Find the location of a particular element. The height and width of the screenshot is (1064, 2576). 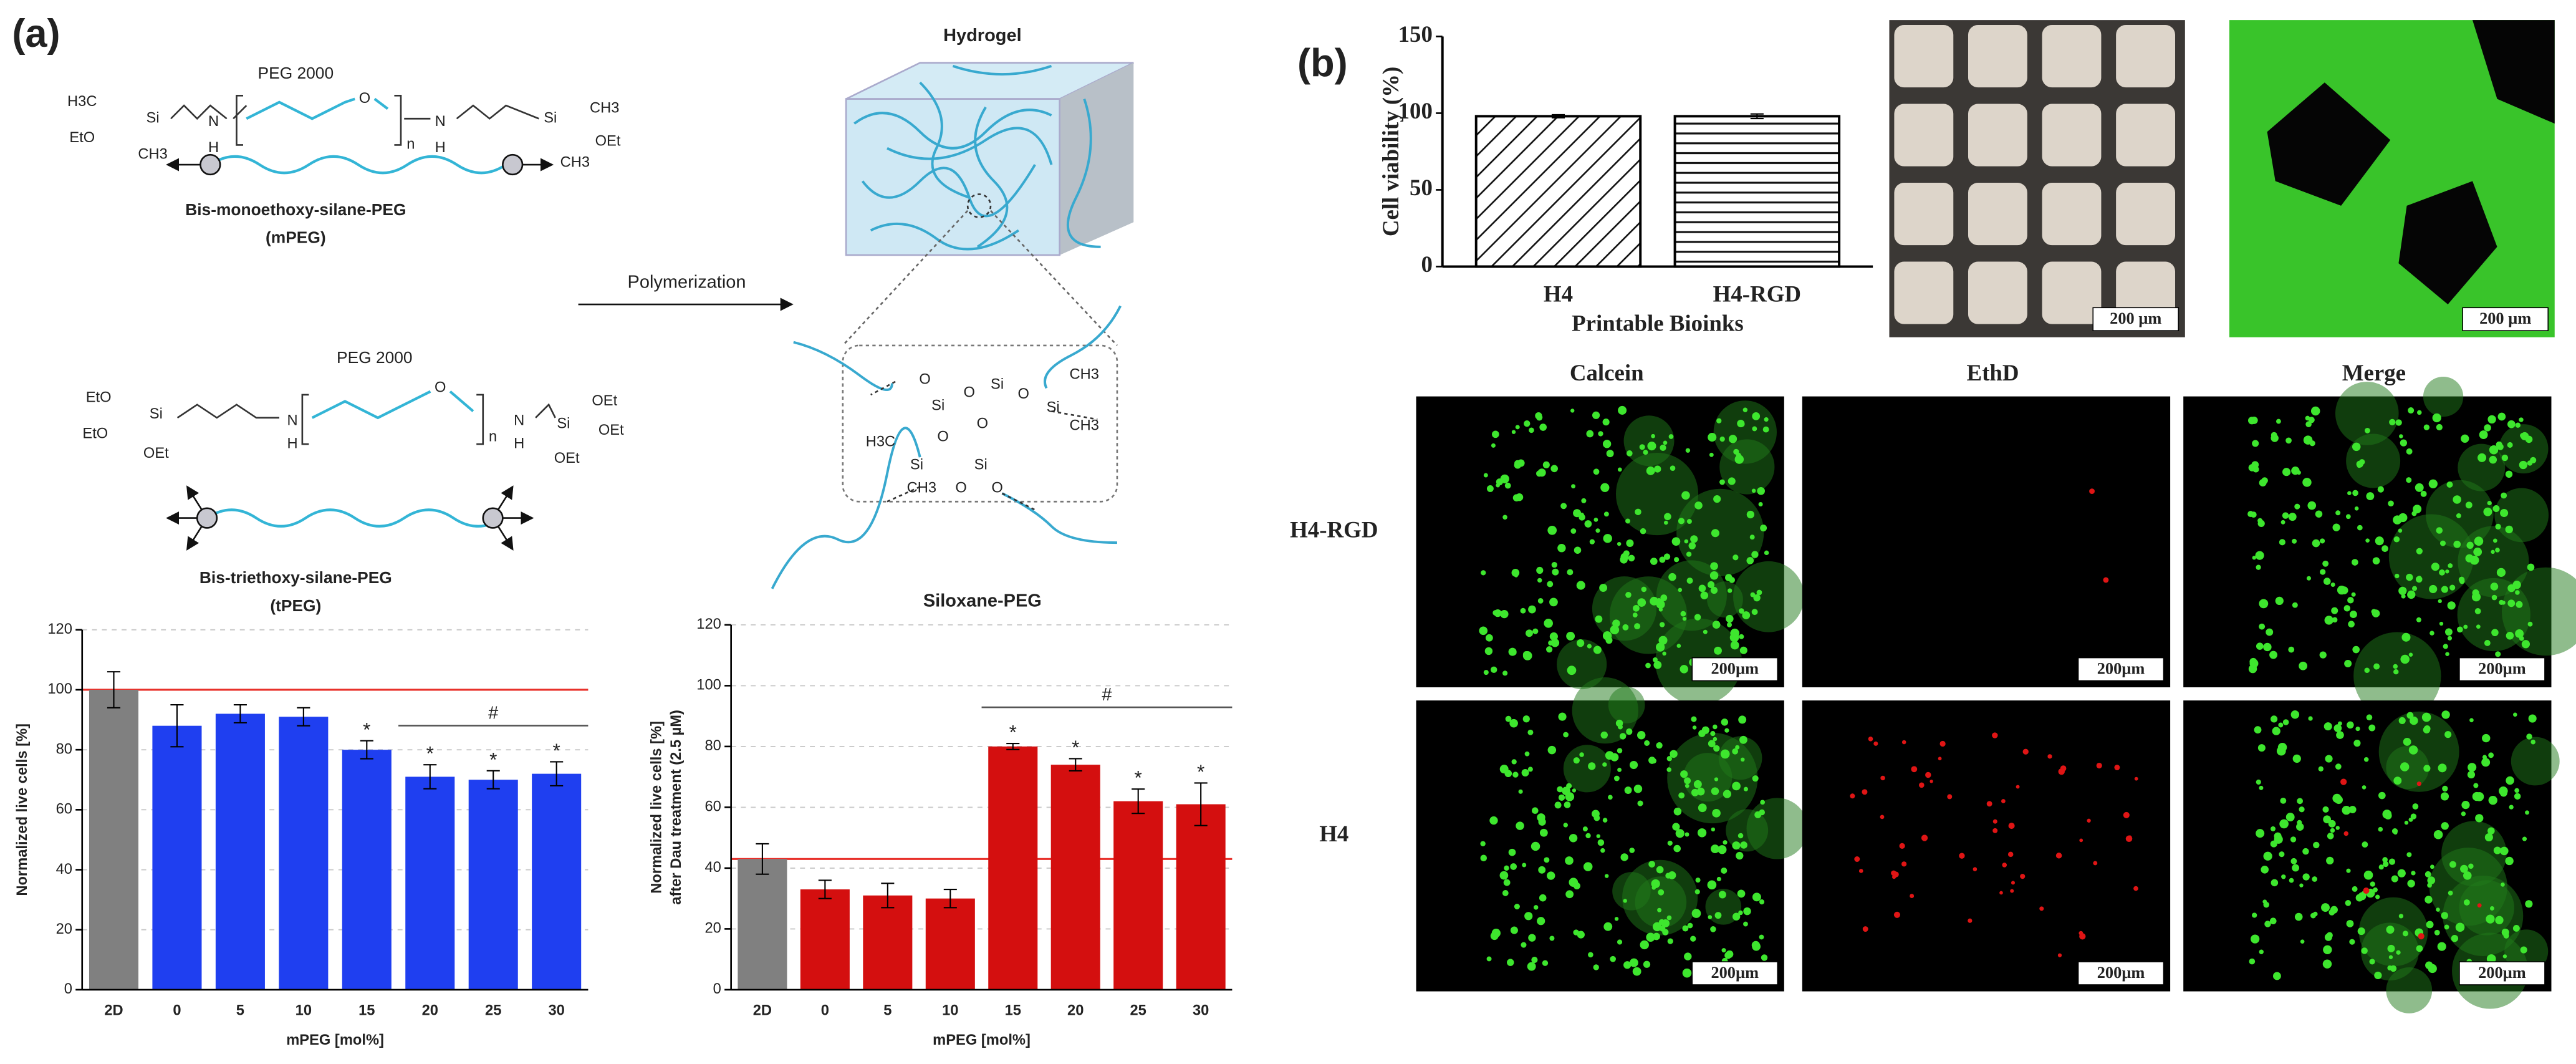

atom-label: Si is located at coordinates (156, 414).